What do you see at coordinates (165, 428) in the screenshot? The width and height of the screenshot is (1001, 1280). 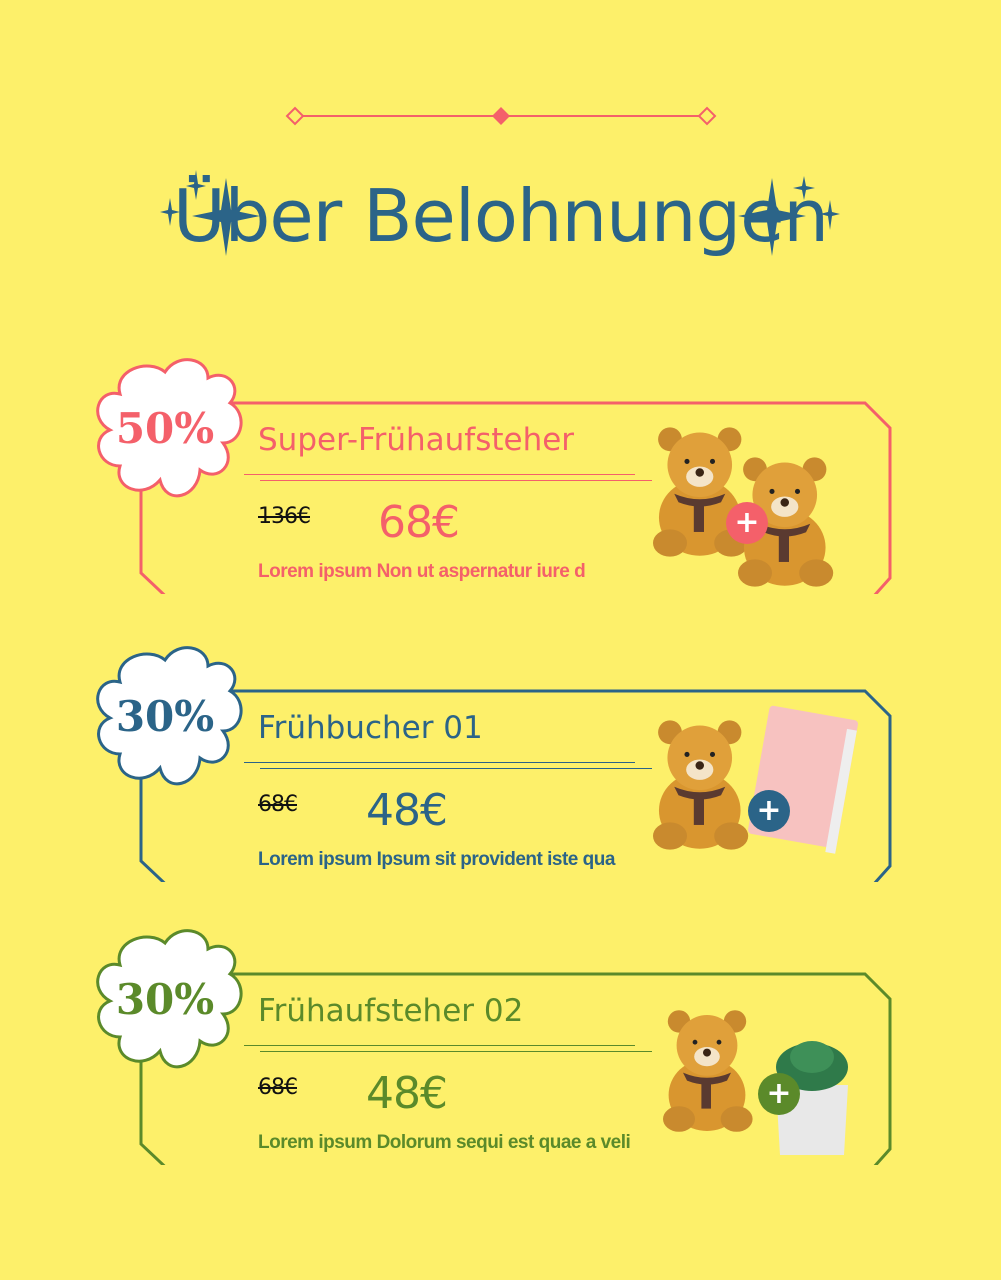 I see `discount-badge: 50%` at bounding box center [165, 428].